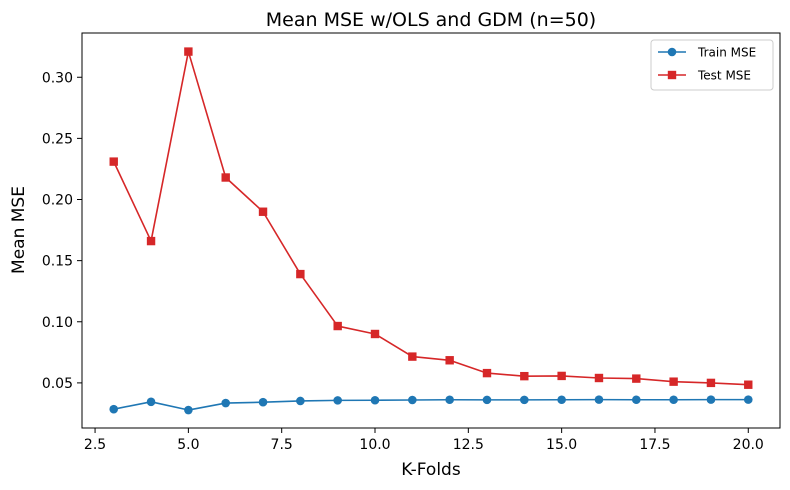 The image size is (790, 490). I want to click on y-tick-label: 0.15, so click(57, 262).